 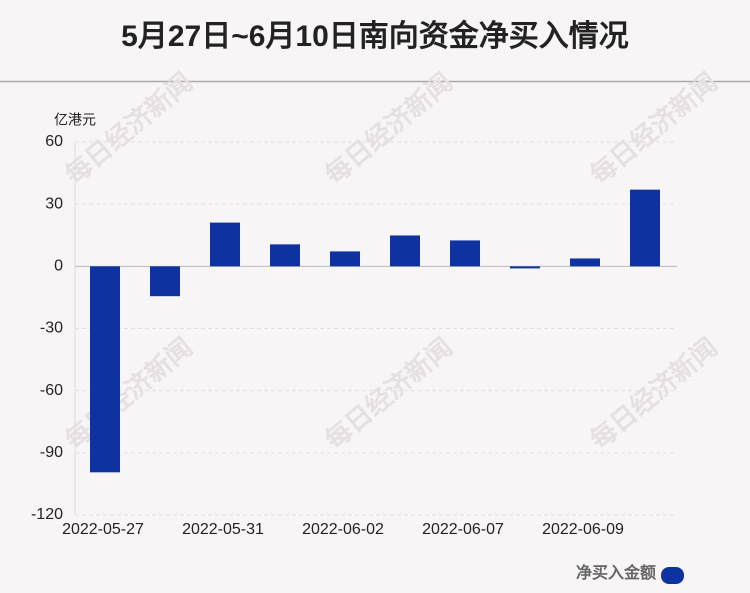 What do you see at coordinates (75, 120) in the screenshot?
I see `y-axis-label: 亿港元` at bounding box center [75, 120].